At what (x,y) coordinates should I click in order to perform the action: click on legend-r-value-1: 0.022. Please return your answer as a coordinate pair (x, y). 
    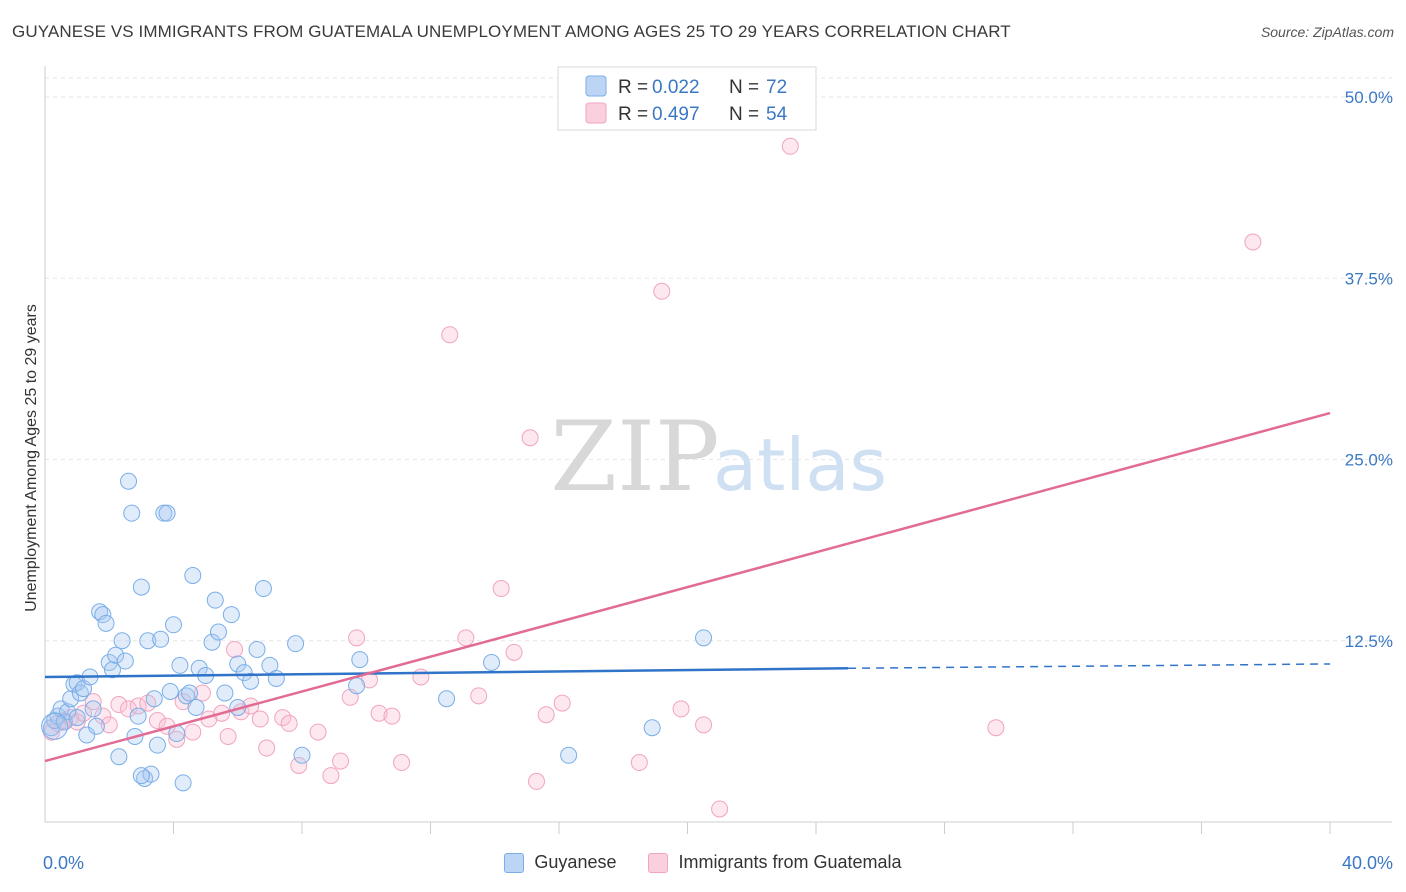
    Looking at the image, I should click on (676, 87).